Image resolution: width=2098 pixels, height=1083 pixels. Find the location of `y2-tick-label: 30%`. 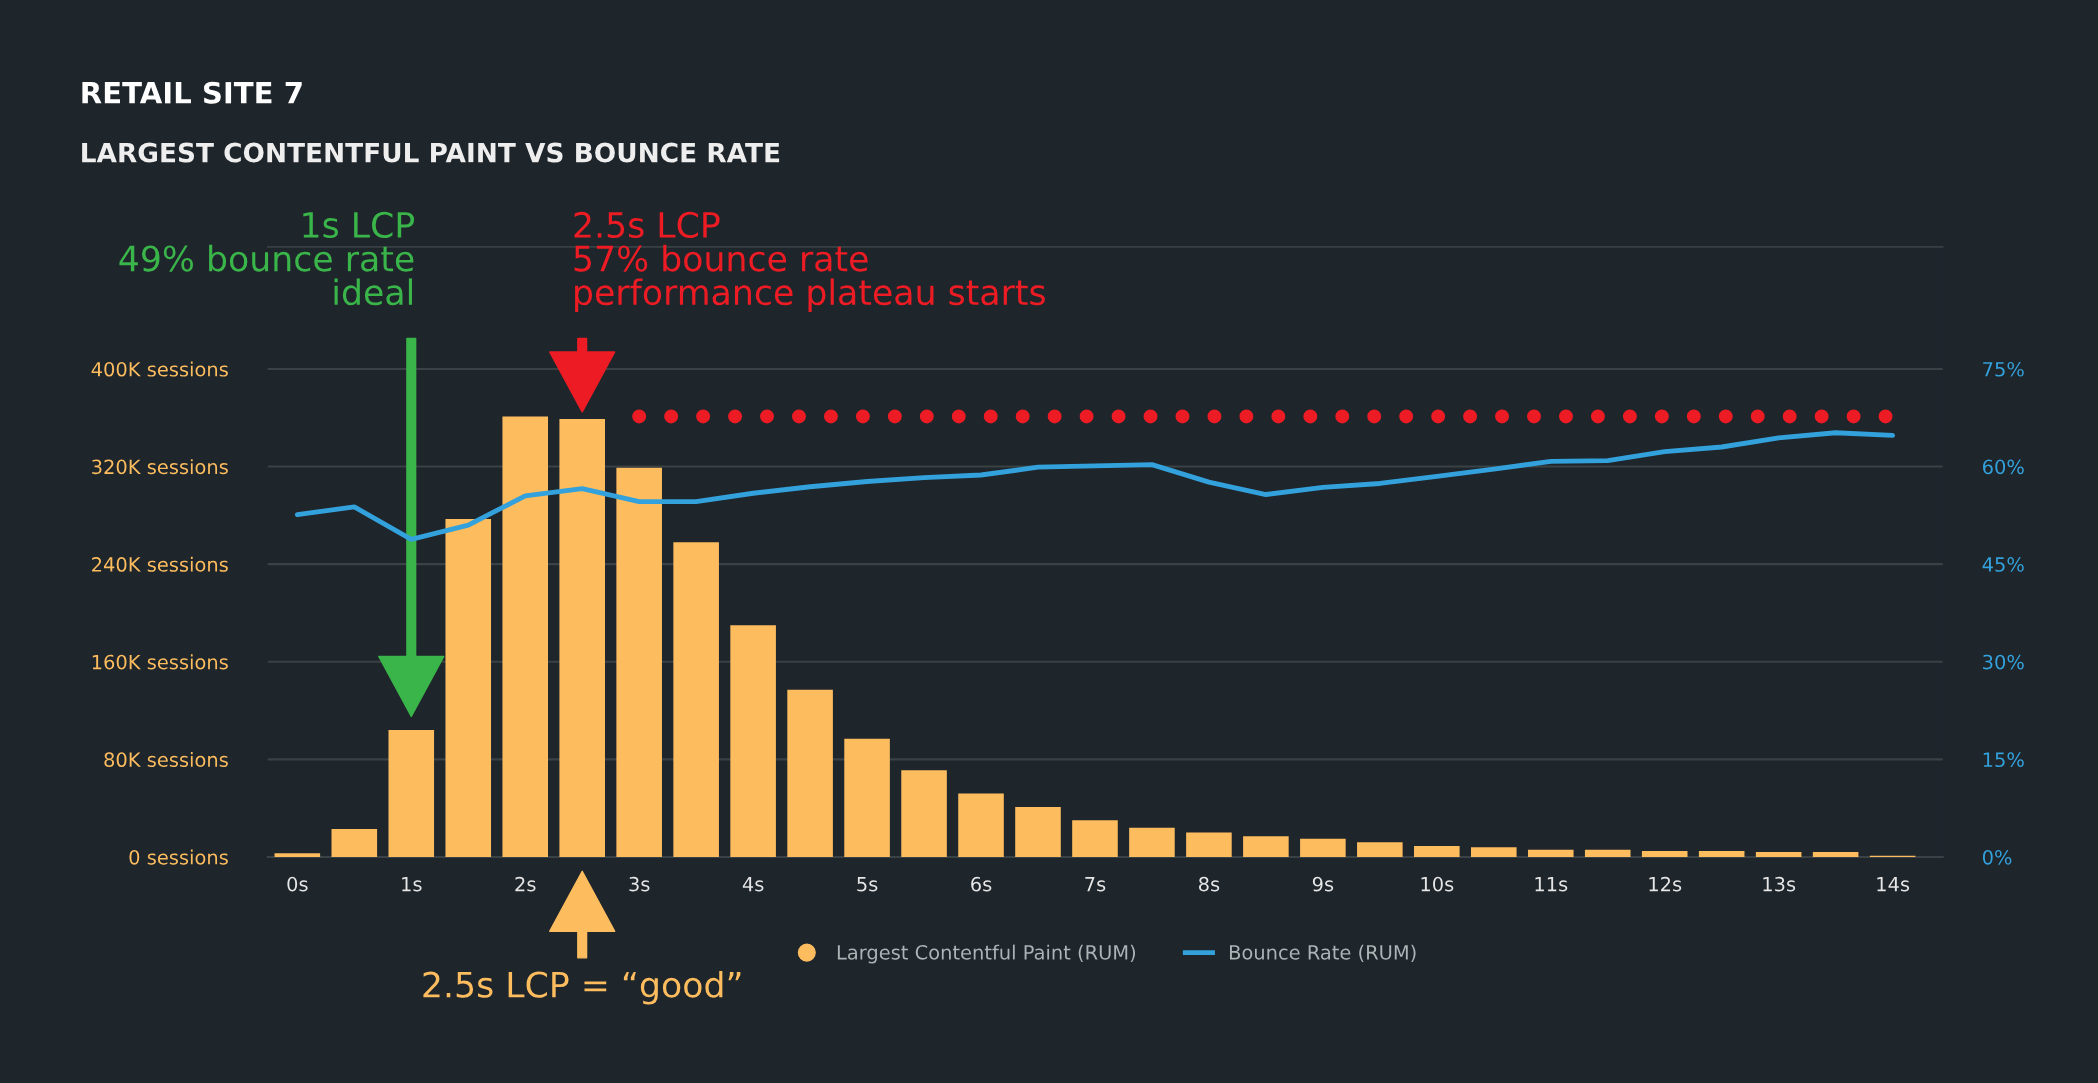

y2-tick-label: 30% is located at coordinates (2003, 662).